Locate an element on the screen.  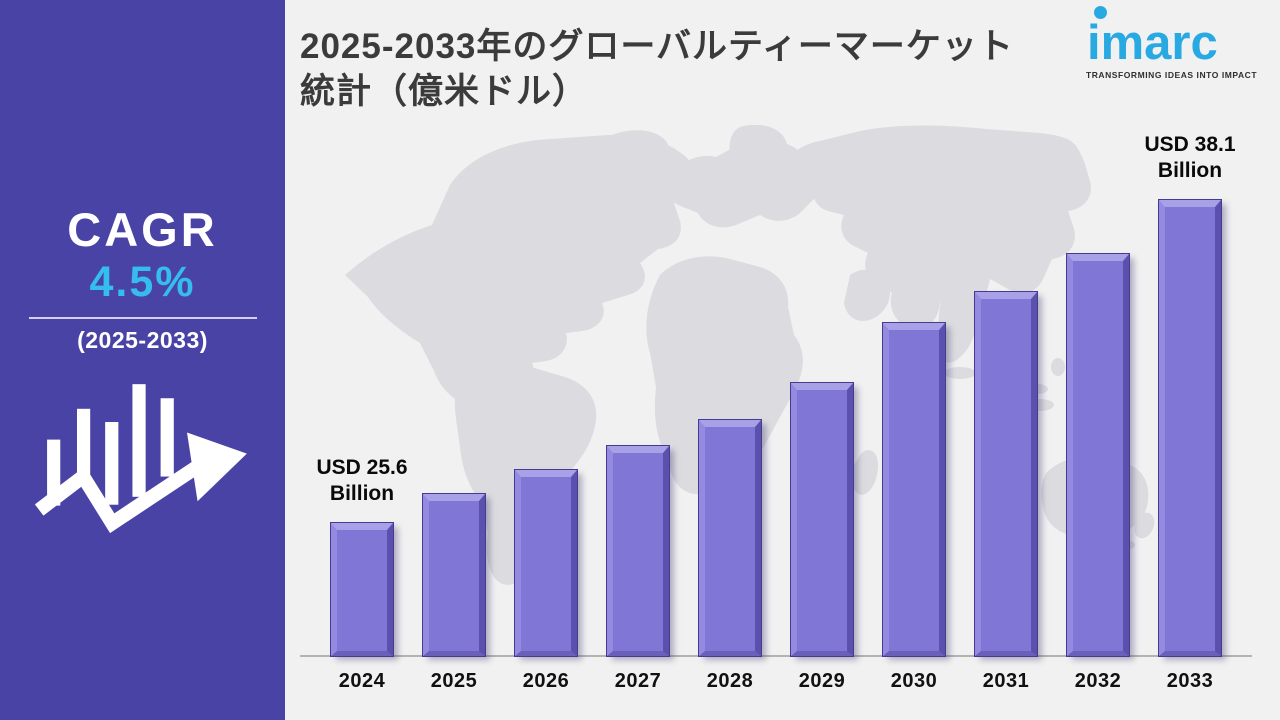
year-label: 2026 is located at coordinates (546, 681).